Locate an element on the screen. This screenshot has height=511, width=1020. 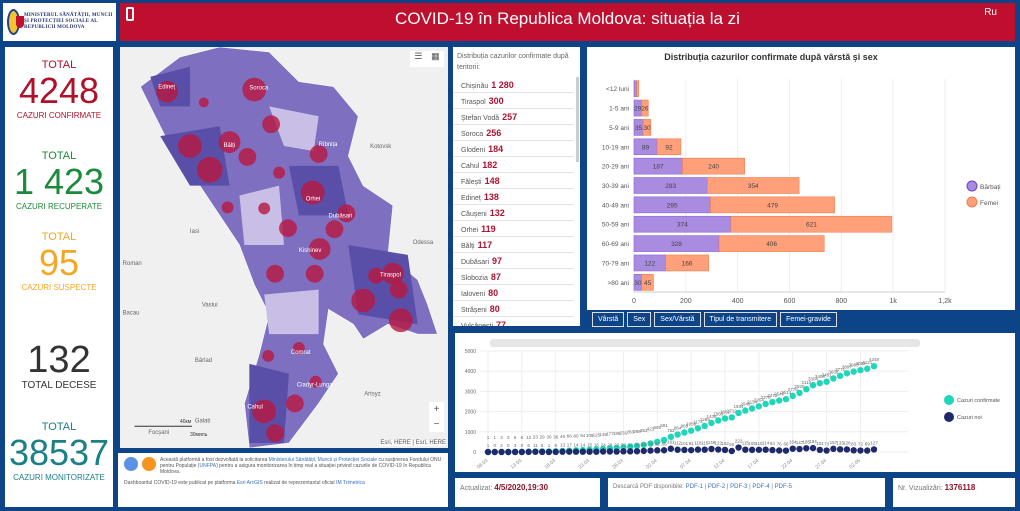
zoom-in-button: + is located at coordinates (436, 409).